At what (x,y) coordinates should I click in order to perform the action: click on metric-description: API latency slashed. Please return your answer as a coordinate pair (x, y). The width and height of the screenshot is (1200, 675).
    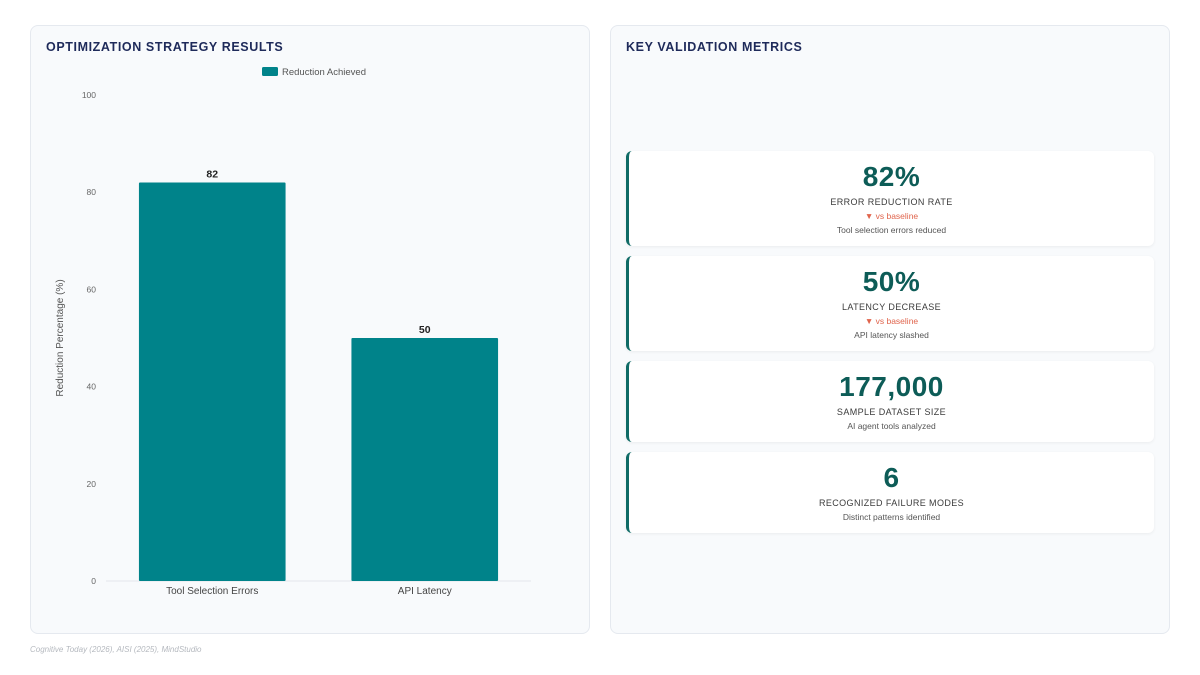
    Looking at the image, I should click on (891, 335).